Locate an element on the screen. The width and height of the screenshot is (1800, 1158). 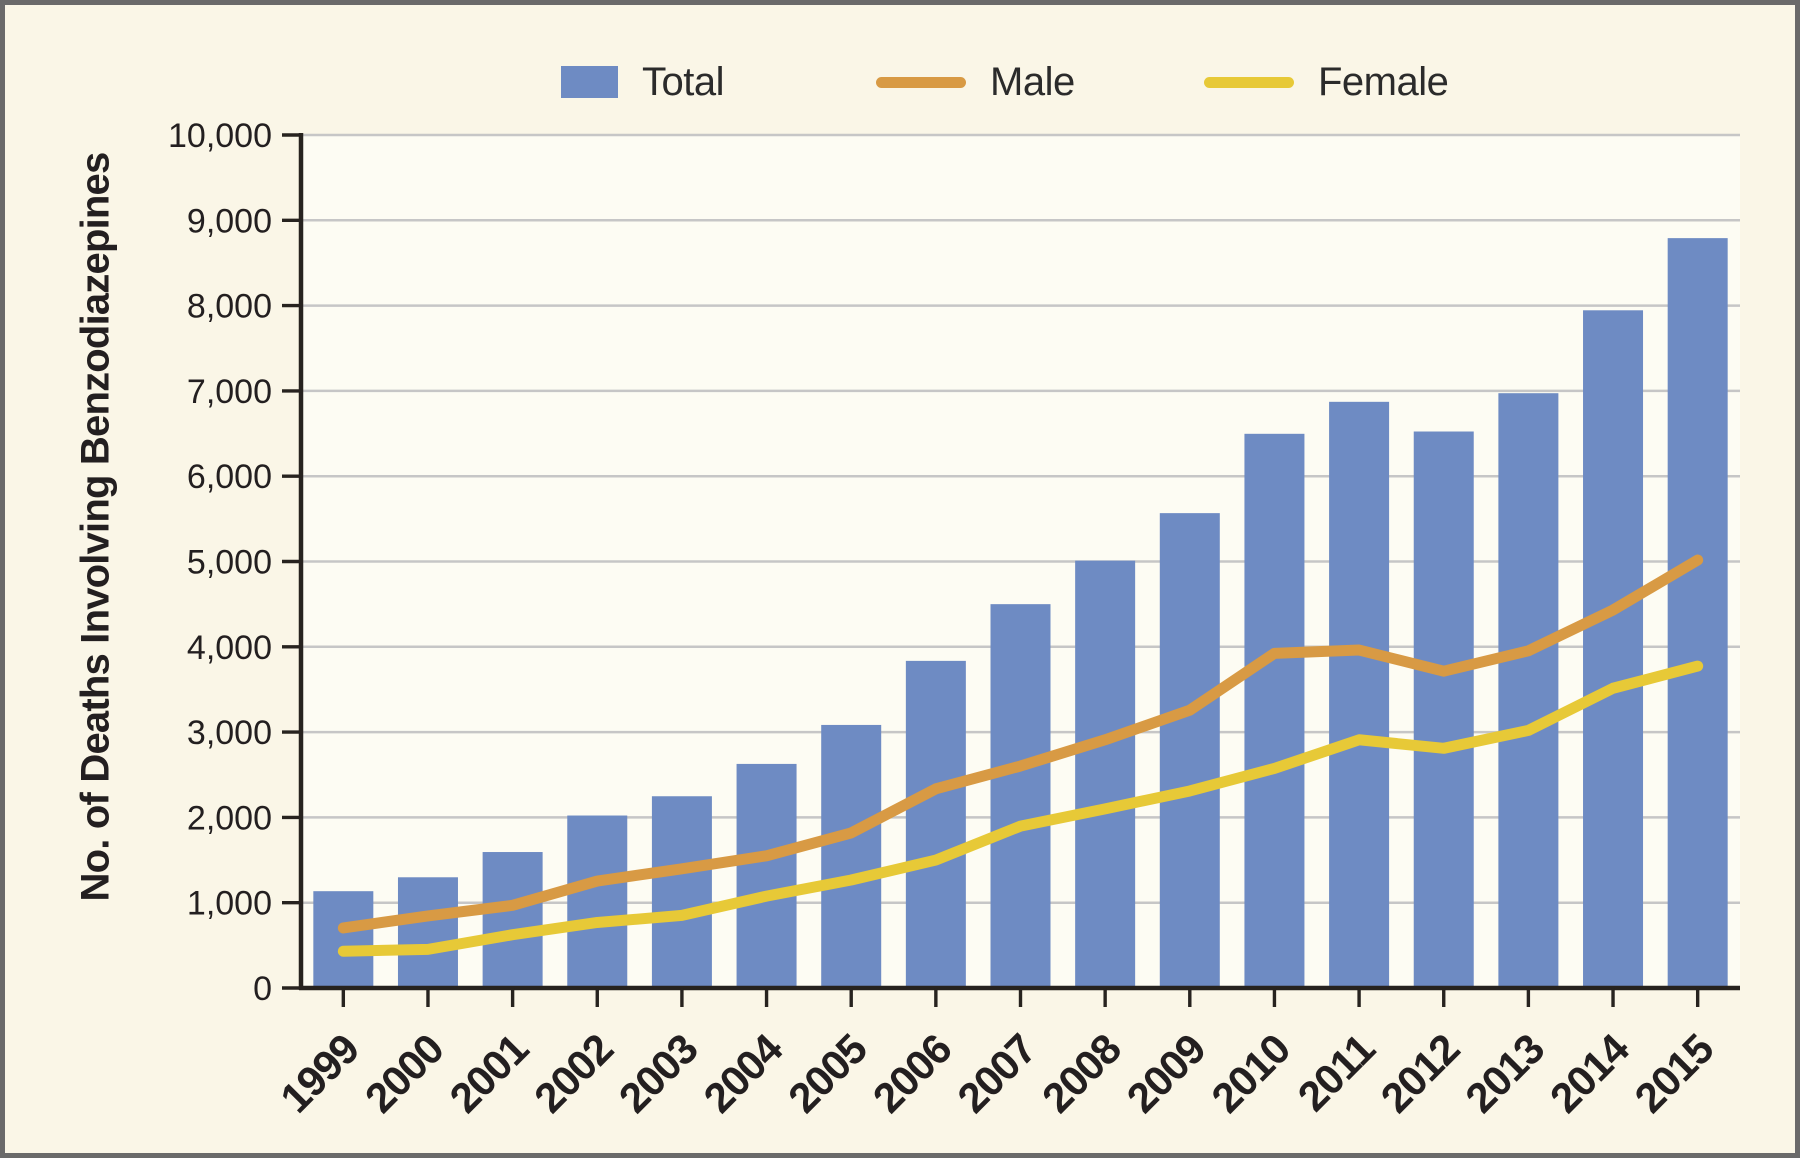
y-tick-label: 3,000 is located at coordinates (229, 733).